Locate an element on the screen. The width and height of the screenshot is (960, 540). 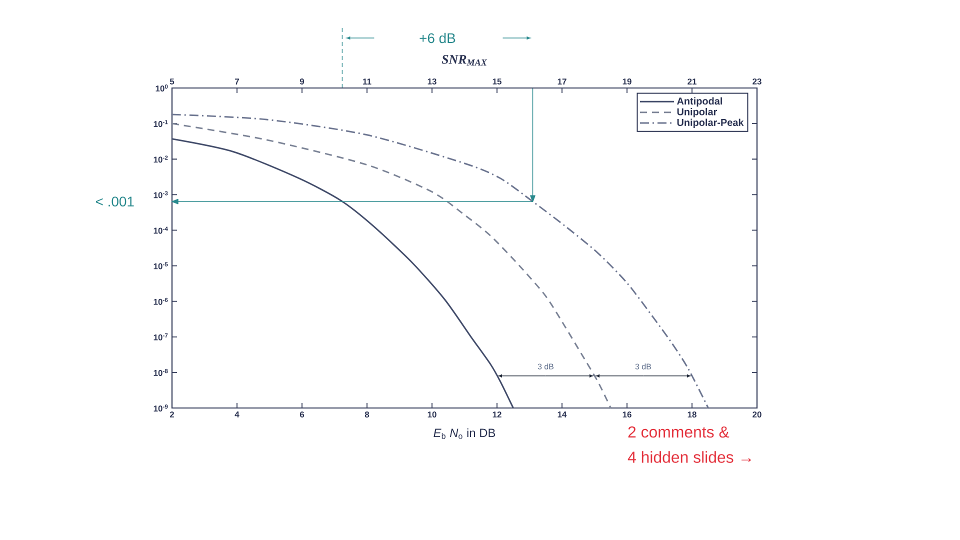
y-tick-label: 10$^{-4}$ is located at coordinates (161, 230).